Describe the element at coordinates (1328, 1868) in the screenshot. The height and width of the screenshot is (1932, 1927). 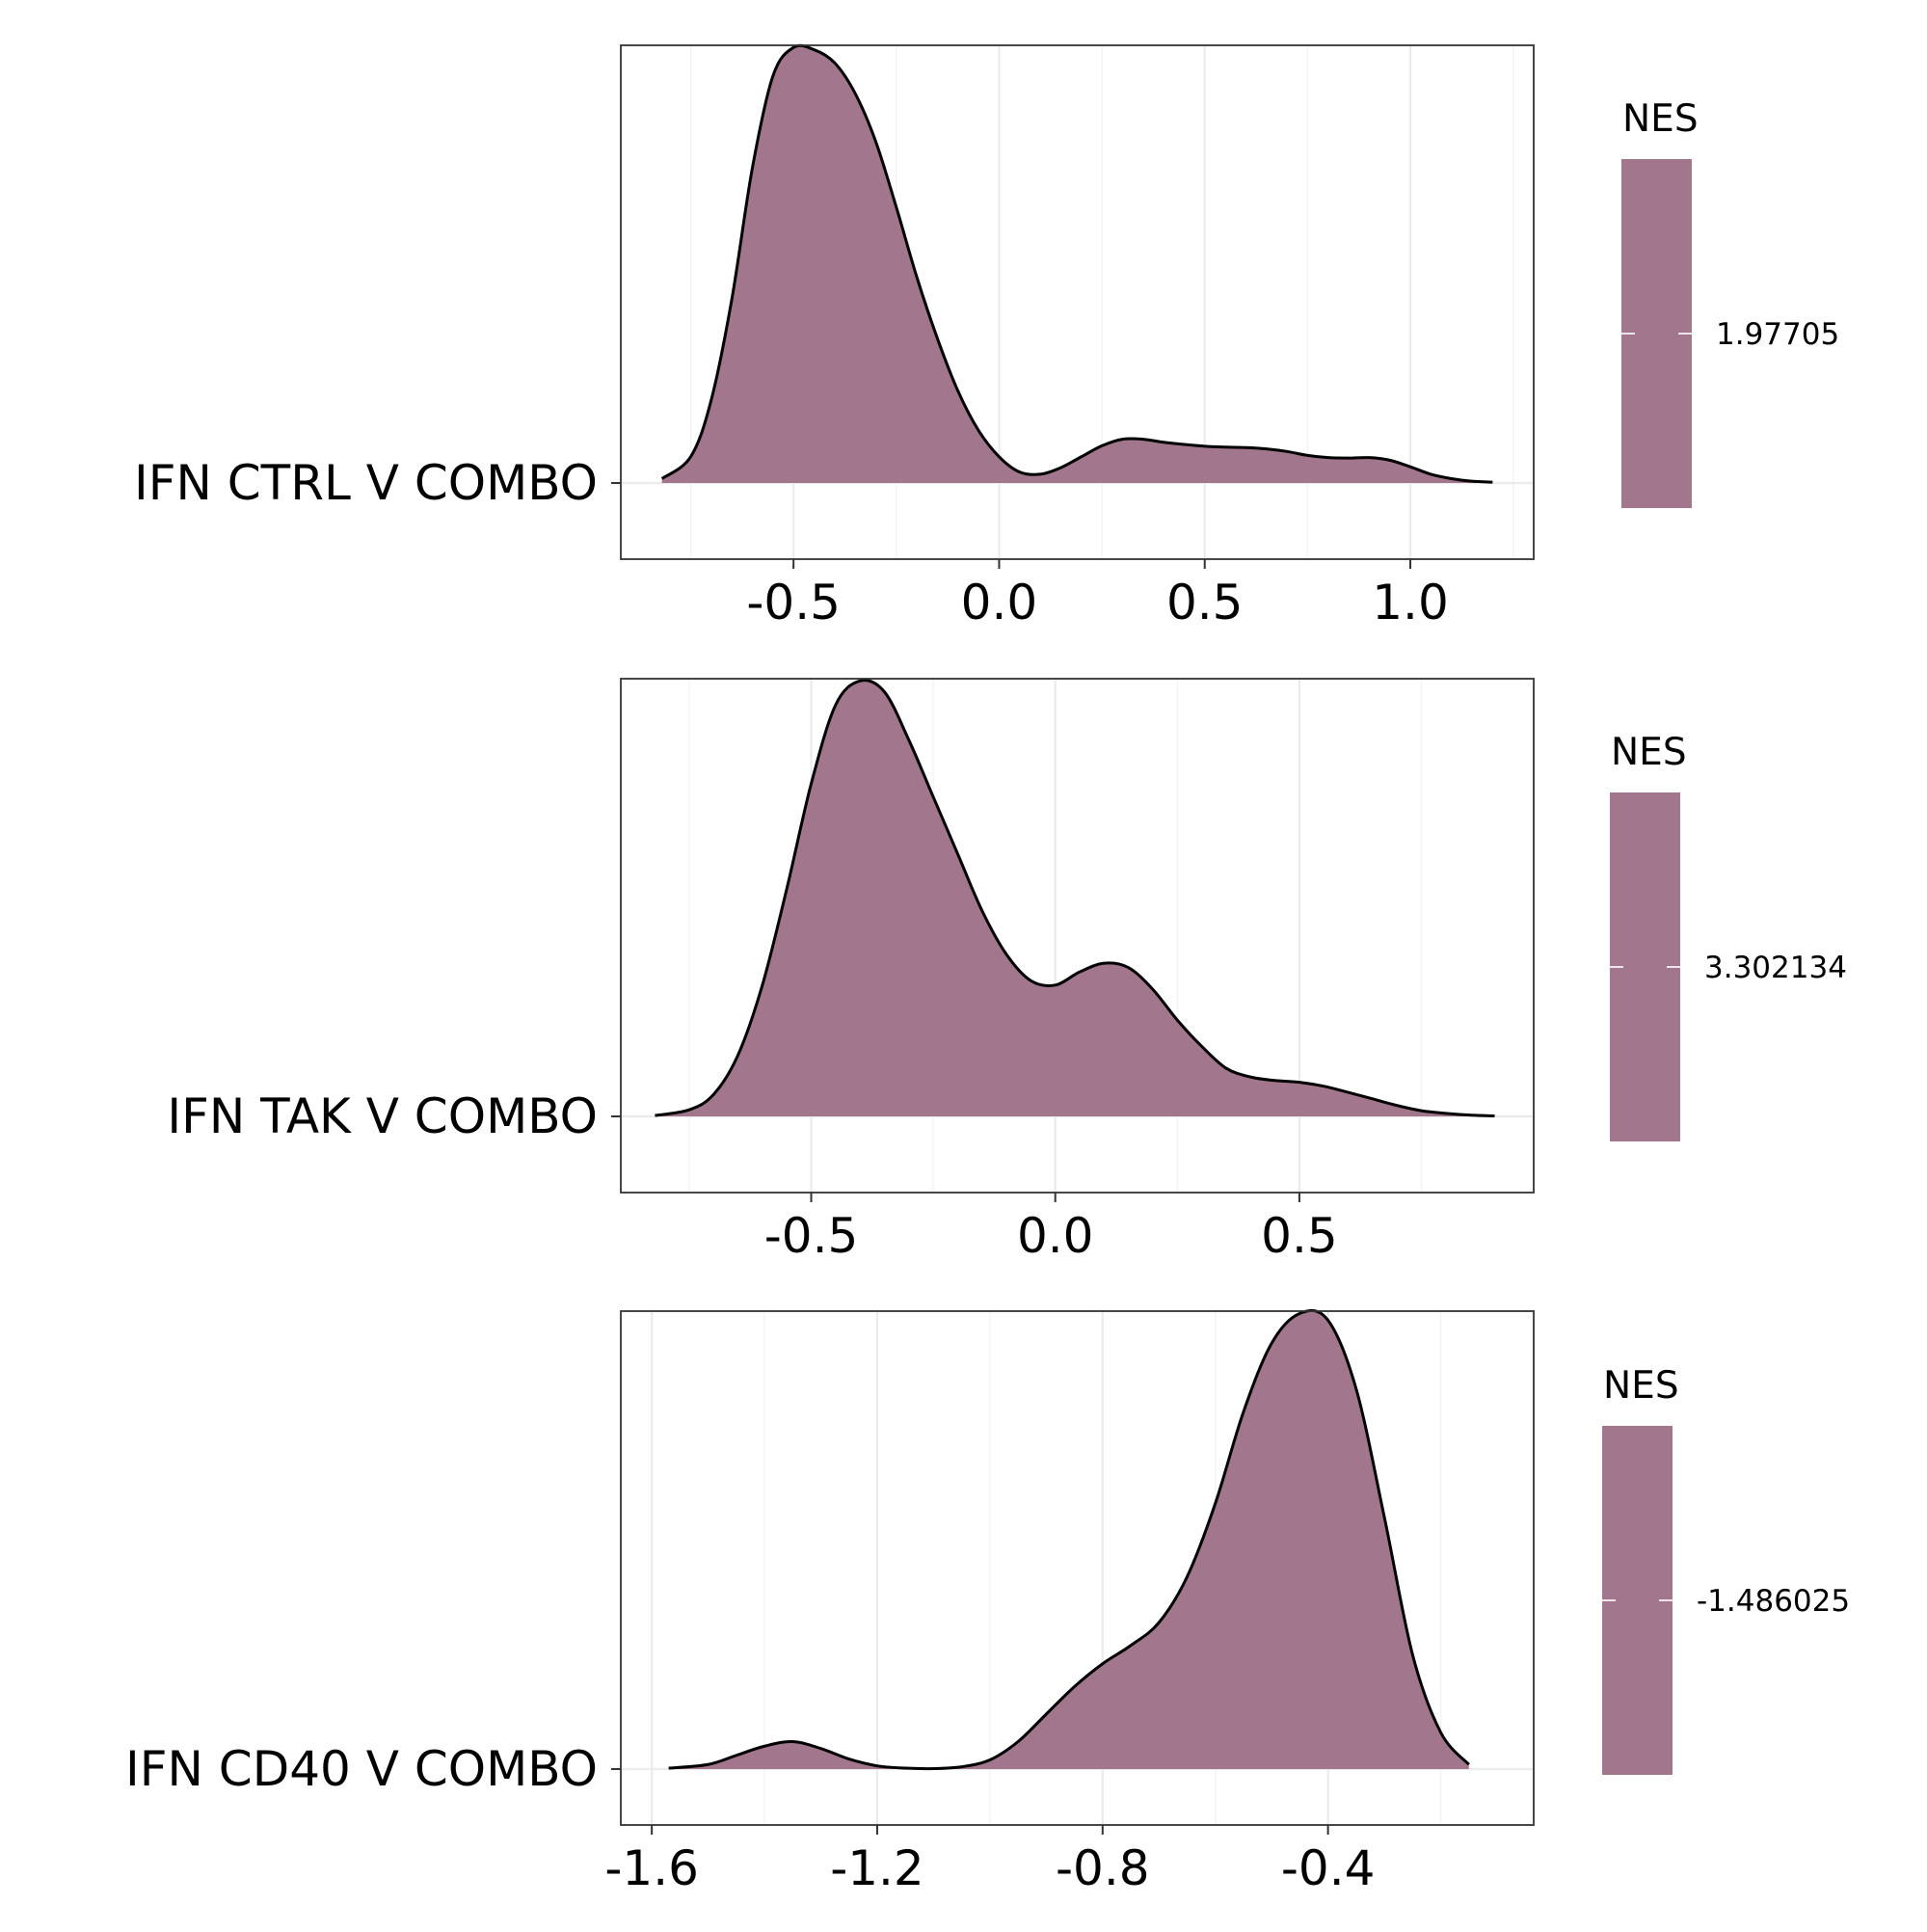
I see `x-tick-label: -0.4` at that location.